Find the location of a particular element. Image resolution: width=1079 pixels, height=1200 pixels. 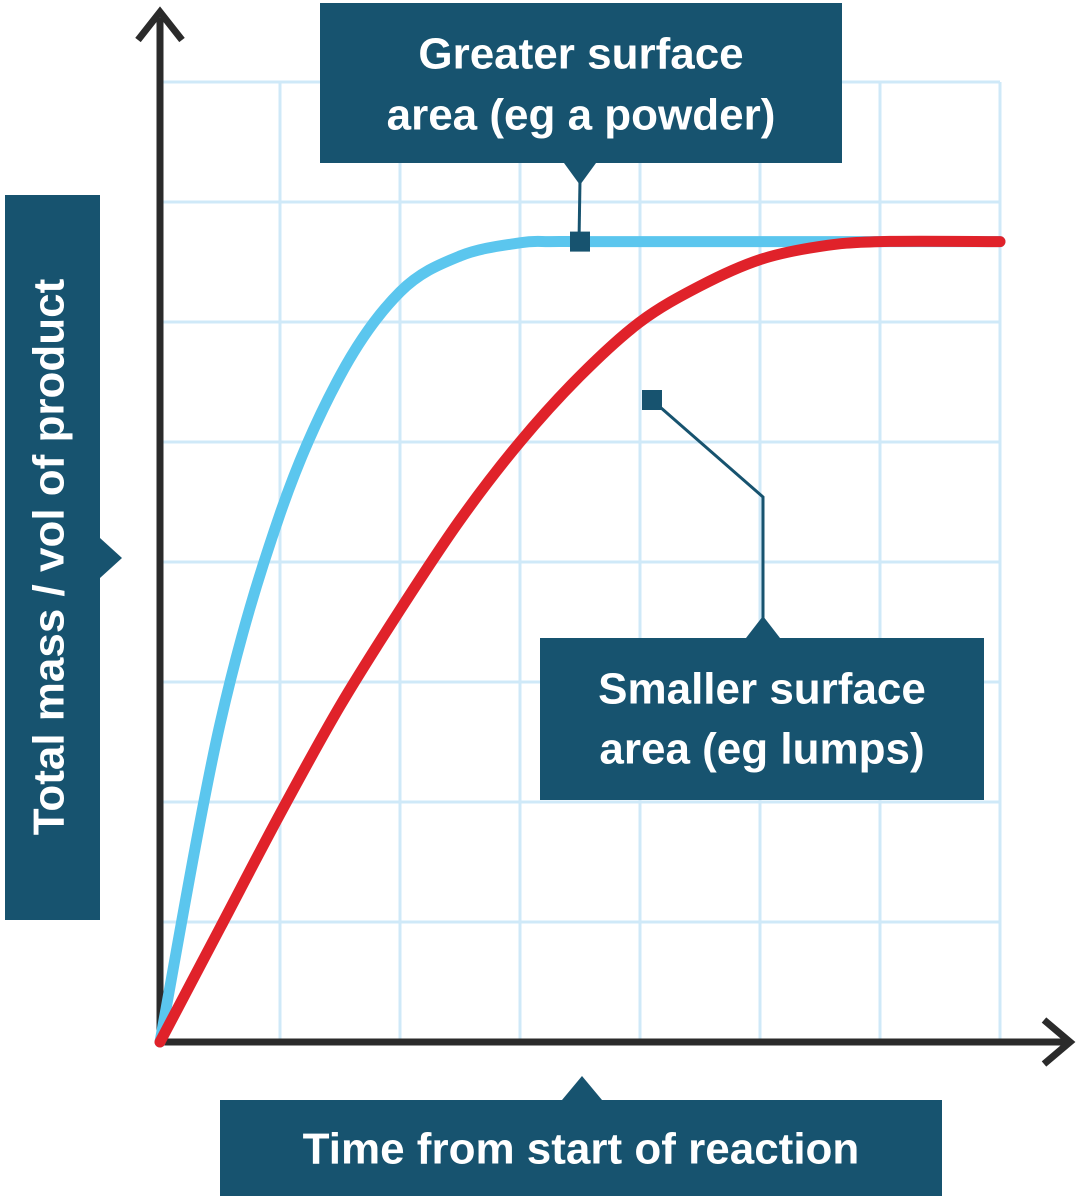

greater-annotation-bg is located at coordinates (581, 83).